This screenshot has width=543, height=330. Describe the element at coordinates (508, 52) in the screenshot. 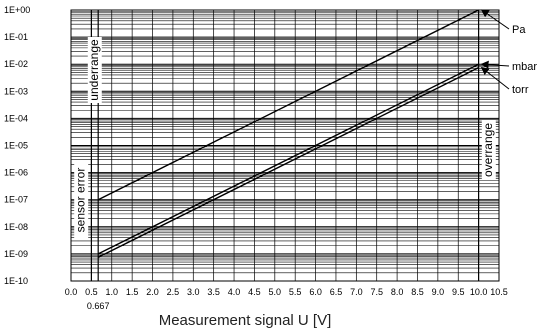

I see `series-annotations: Pa mbar torr` at that location.